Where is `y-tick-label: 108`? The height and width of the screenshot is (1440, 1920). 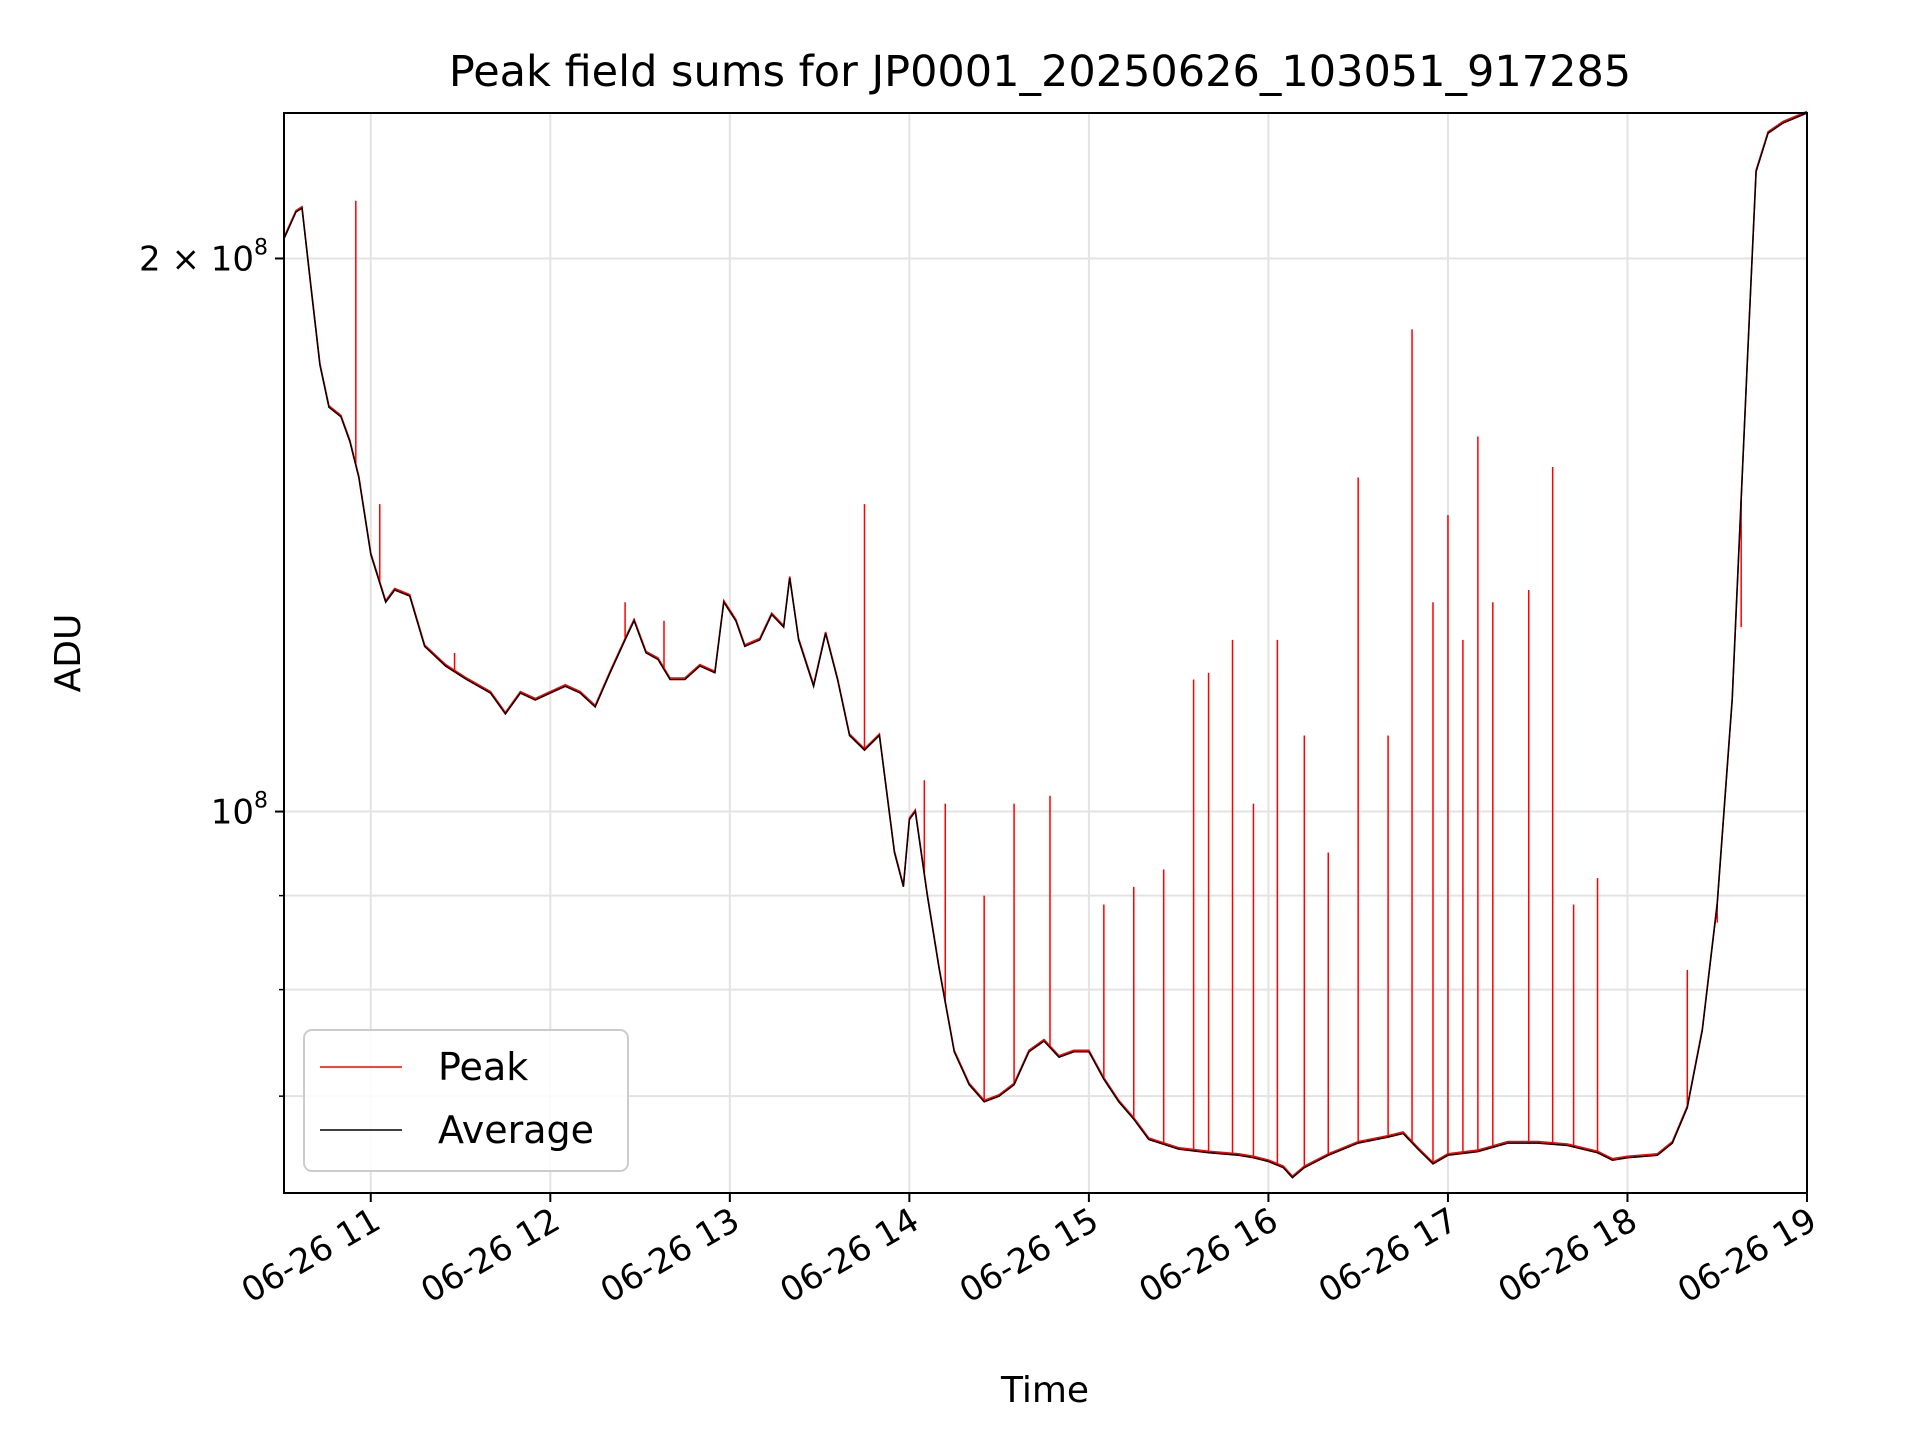 y-tick-label: 108 is located at coordinates (239, 811).